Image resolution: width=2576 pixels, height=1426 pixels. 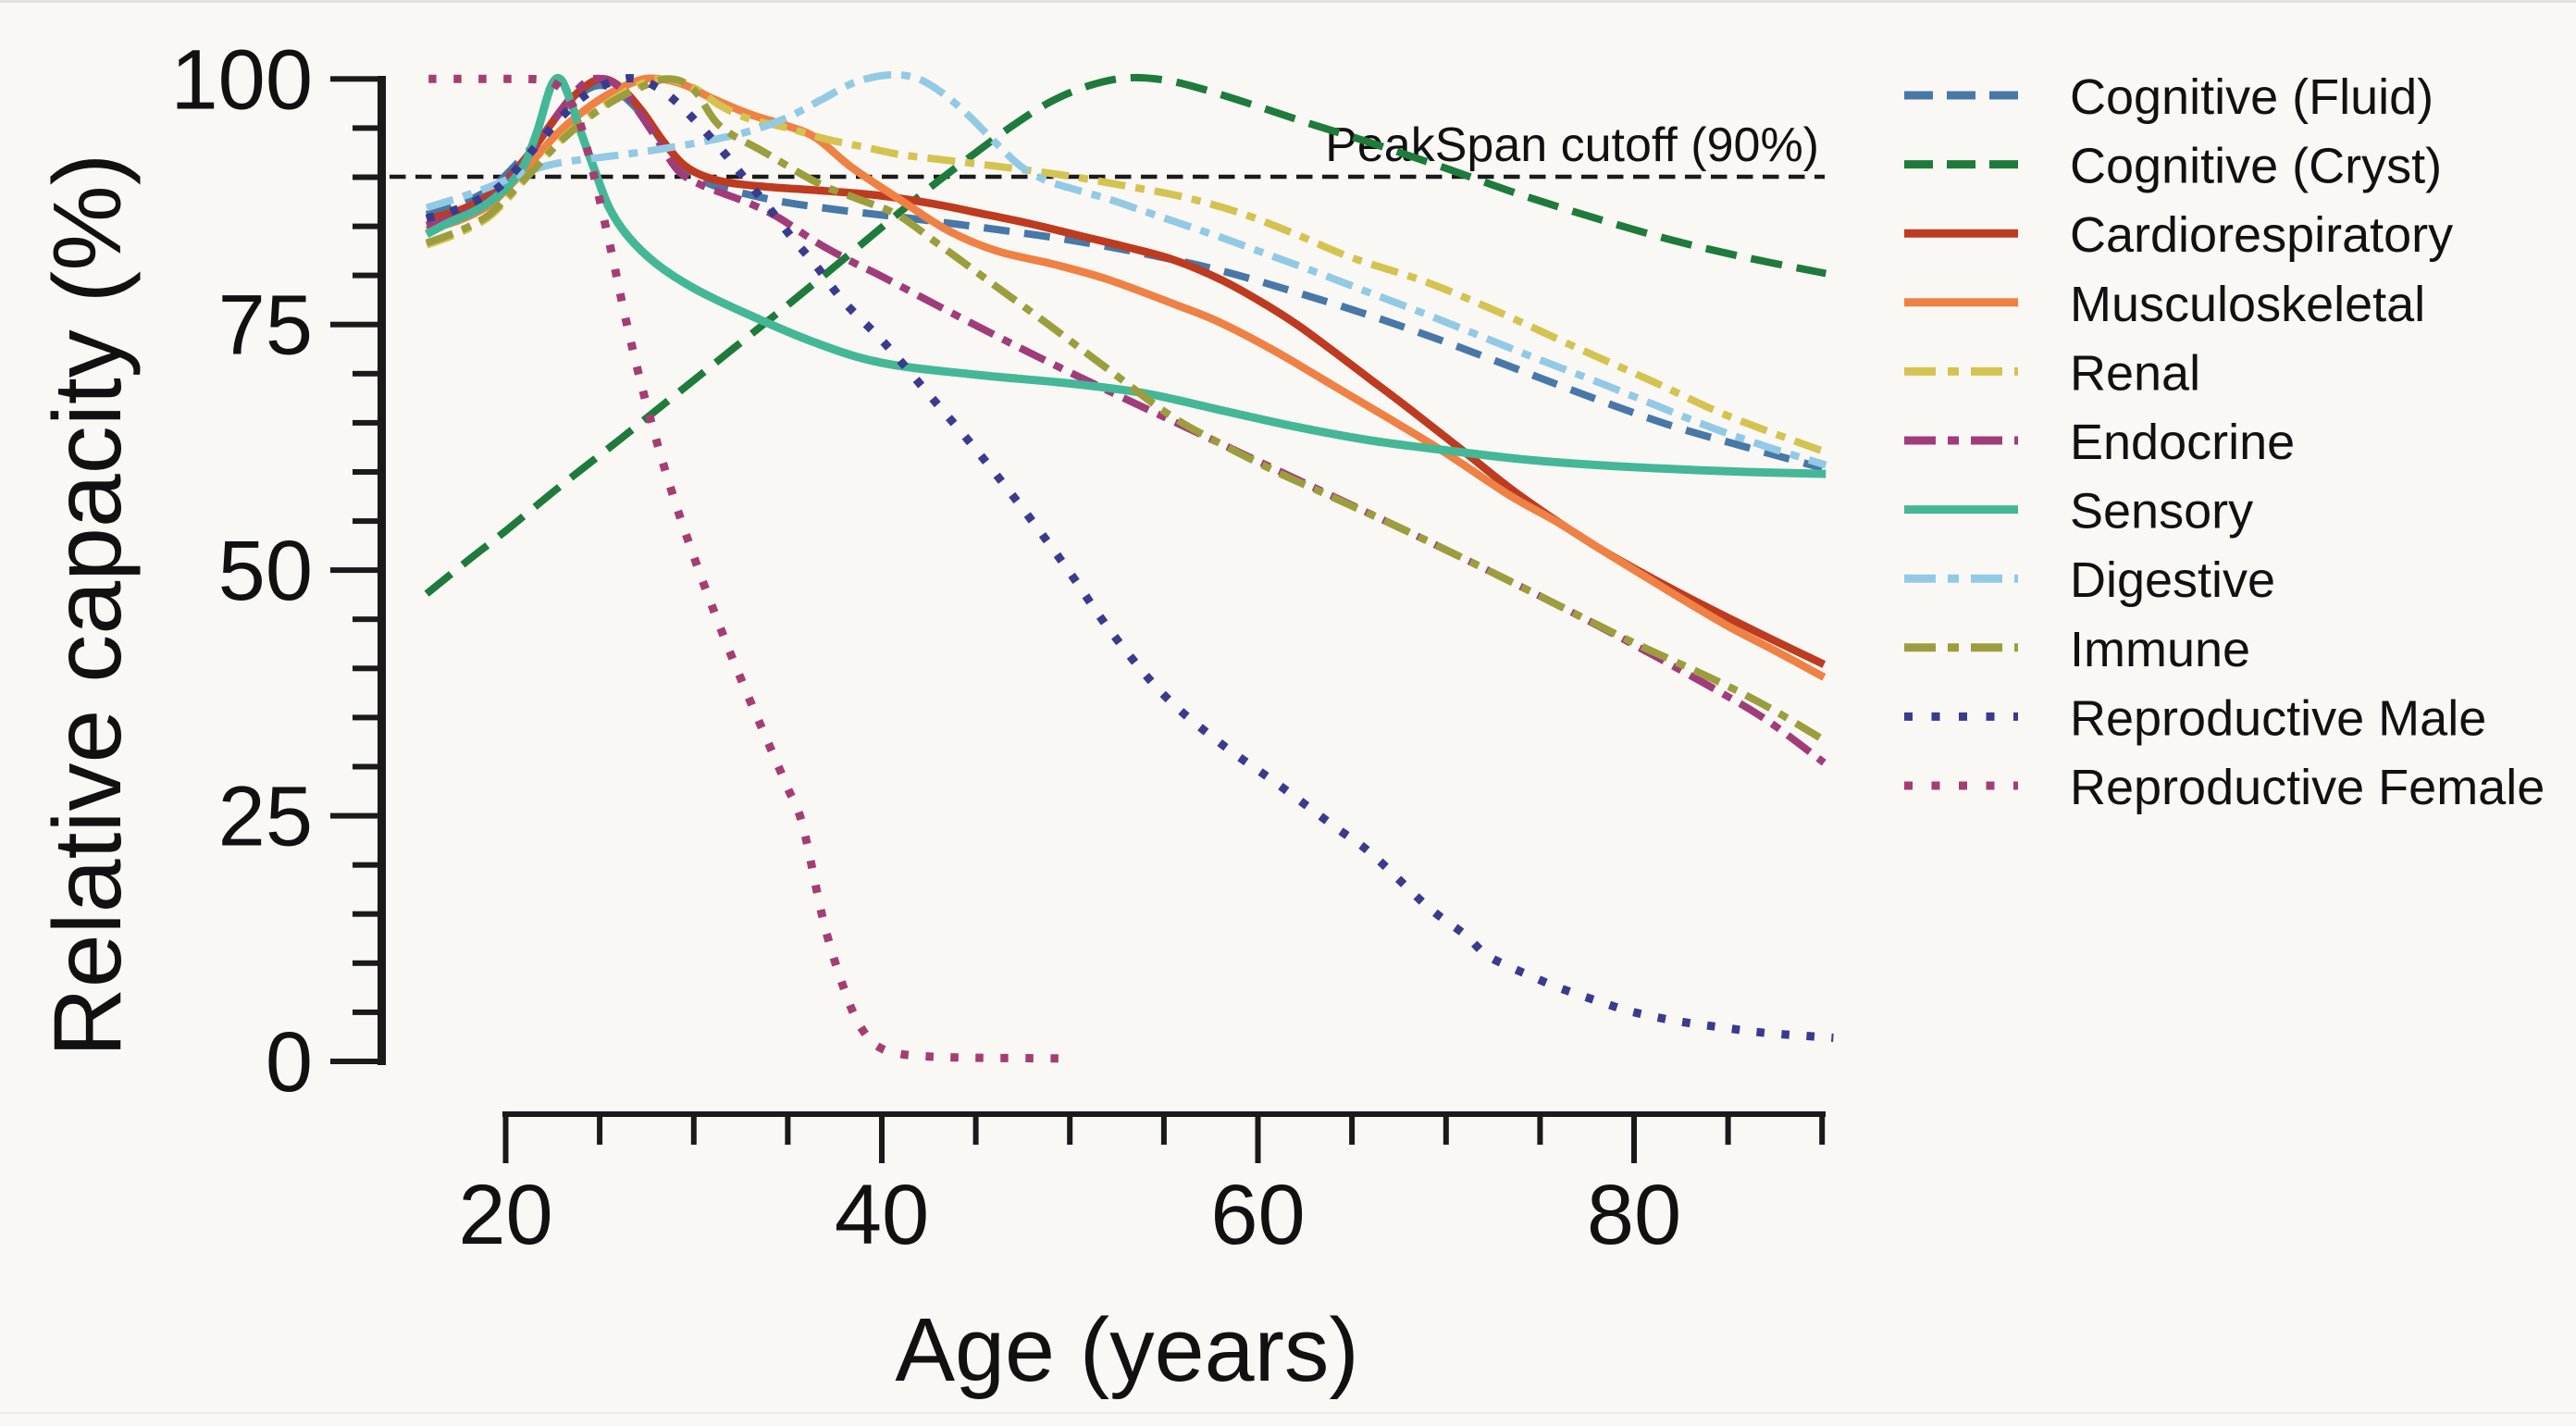 I want to click on svg-text: Reproductive Male, so click(x=2278, y=718).